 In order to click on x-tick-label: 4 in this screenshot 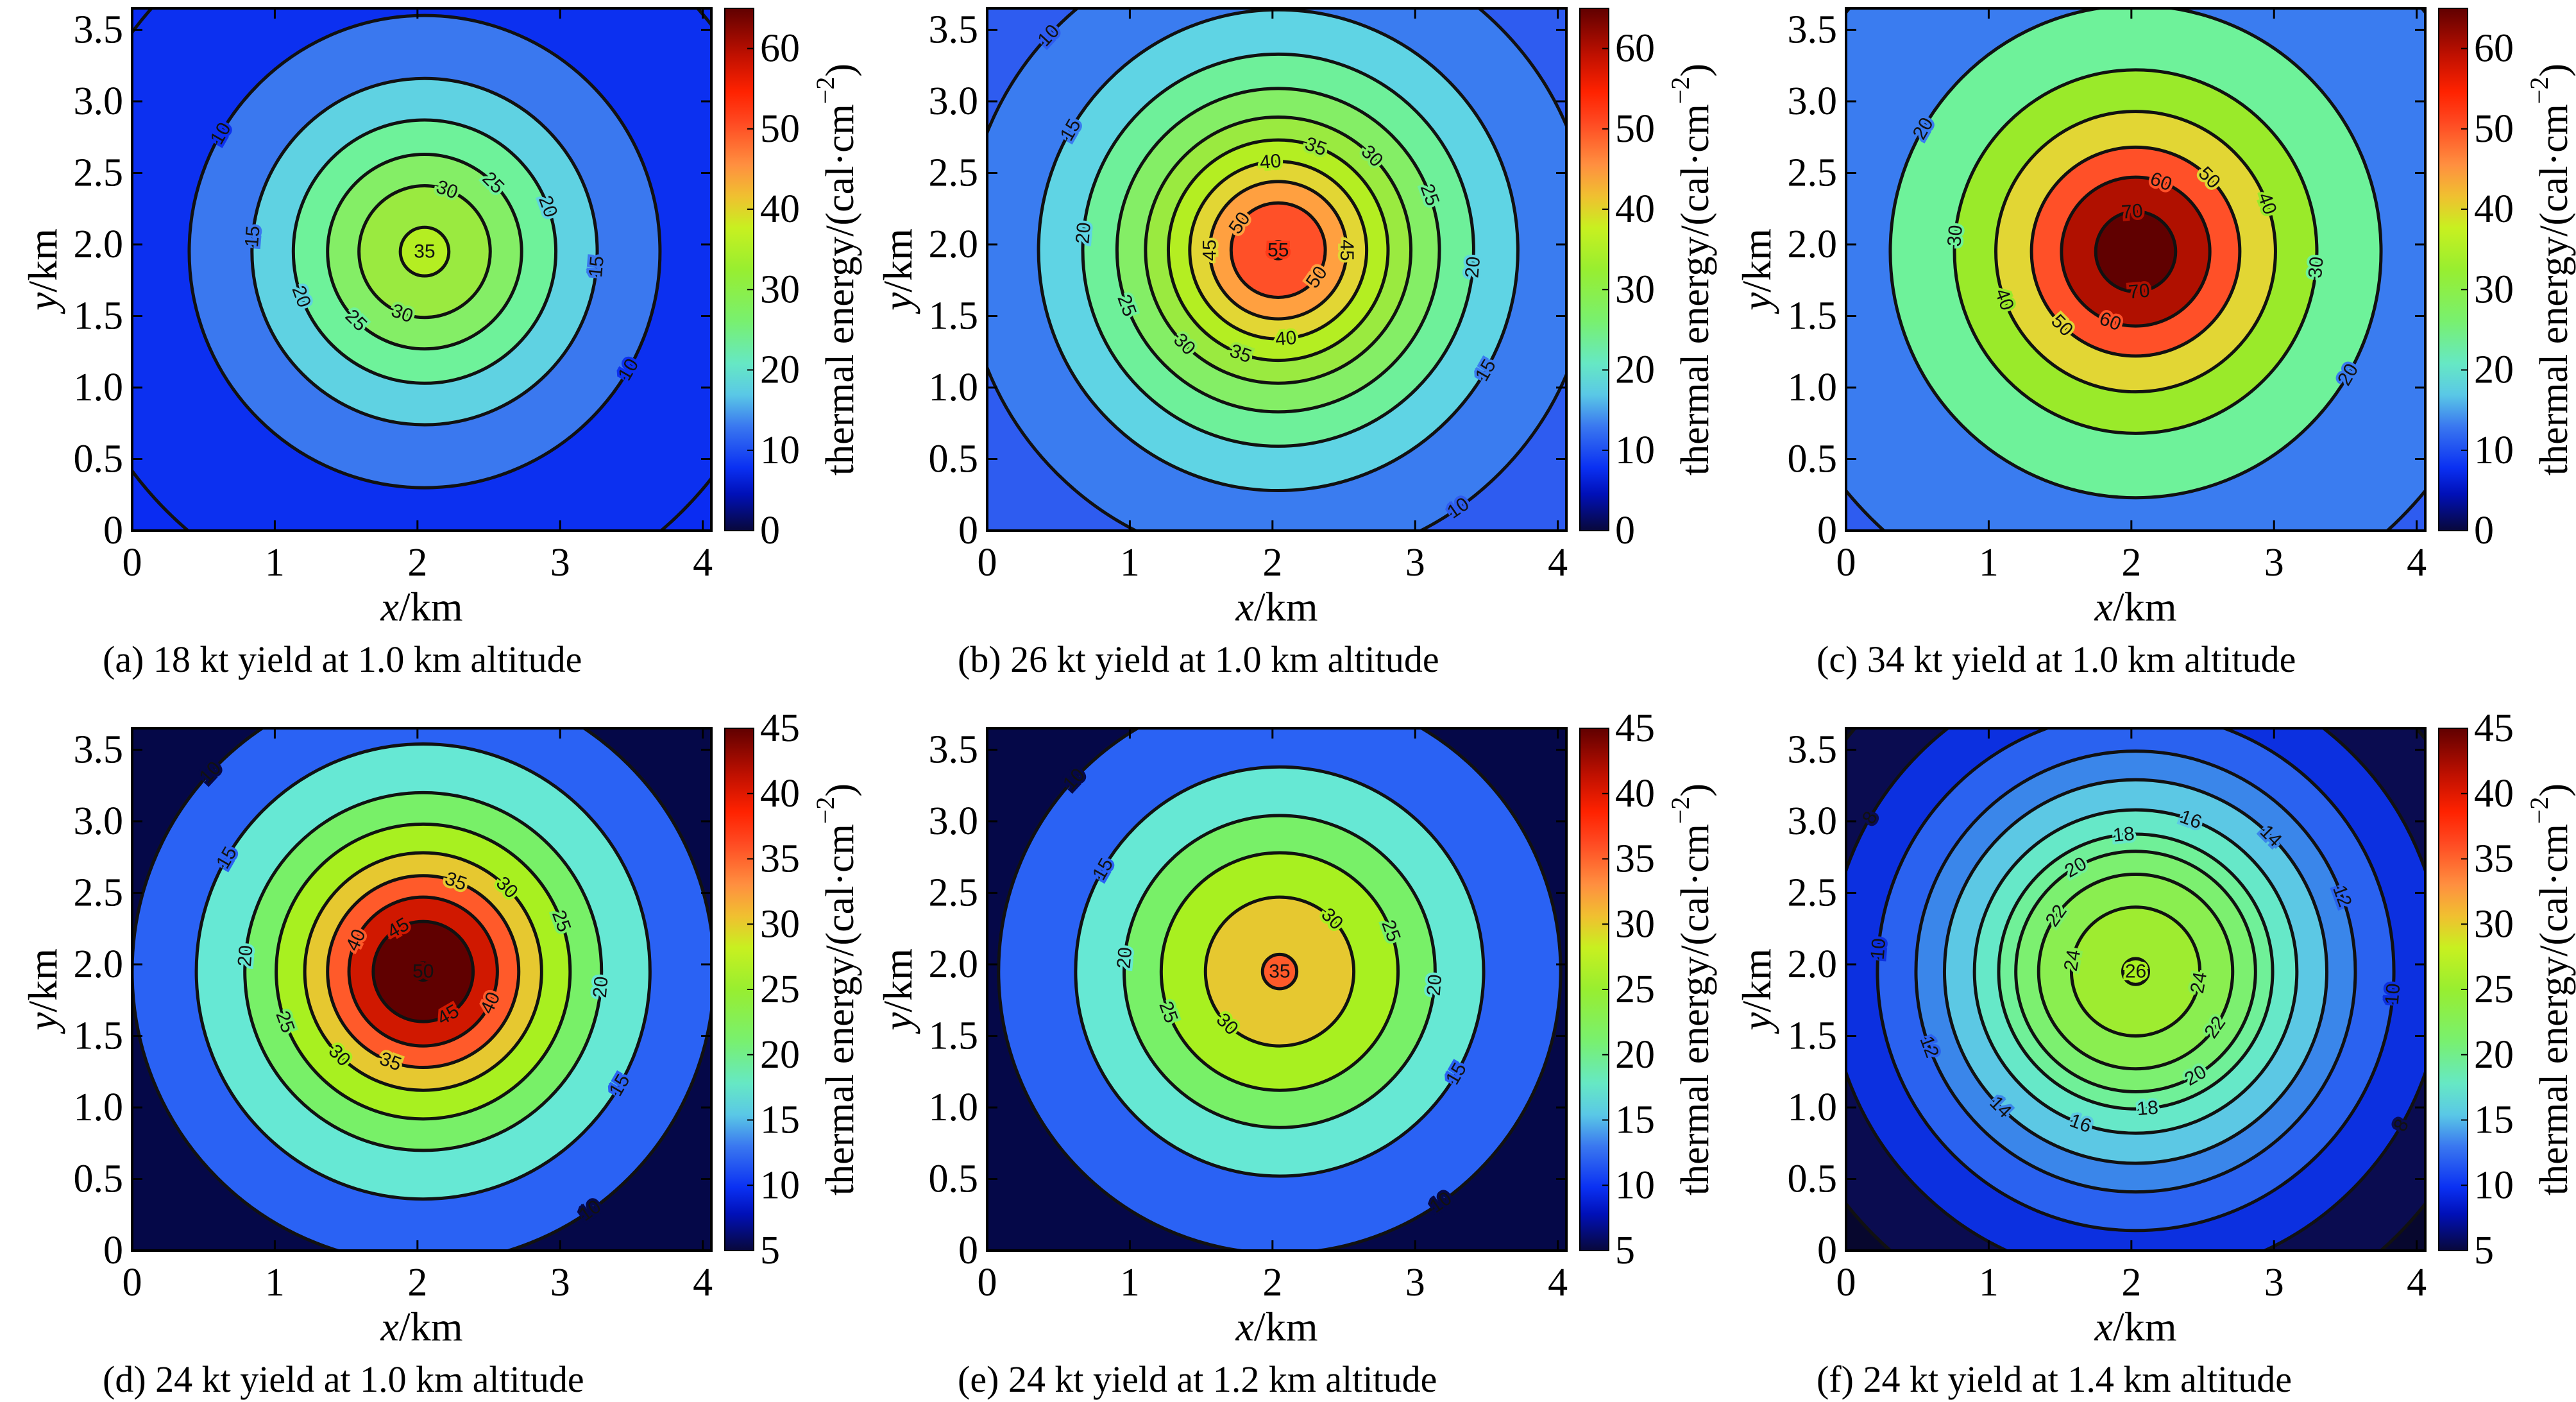, I will do `click(703, 563)`.